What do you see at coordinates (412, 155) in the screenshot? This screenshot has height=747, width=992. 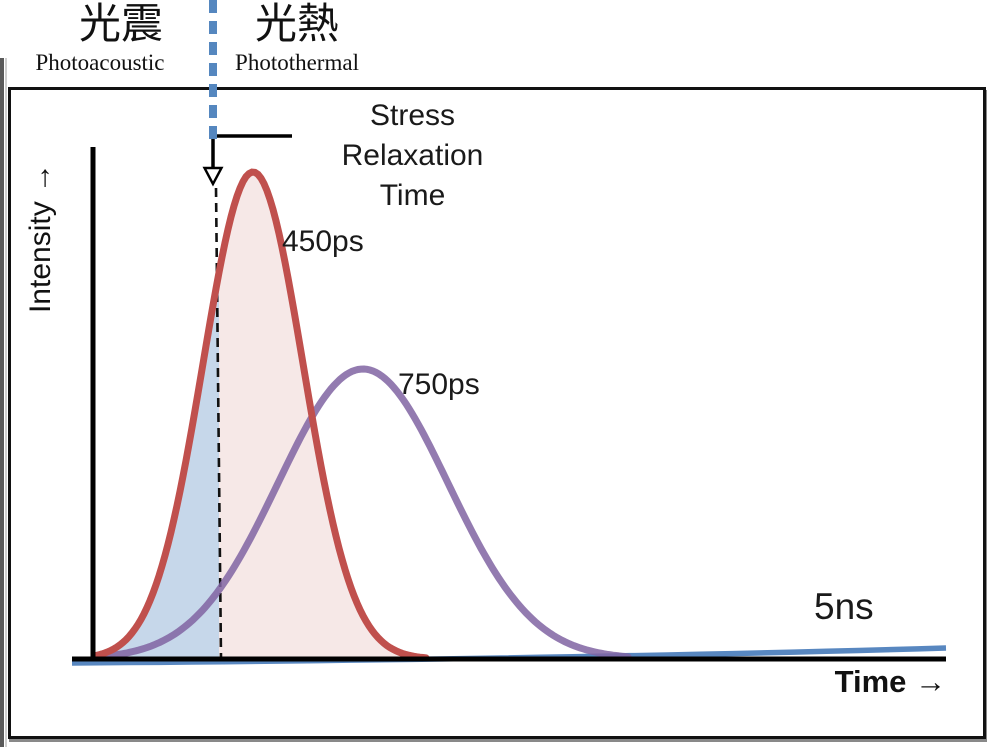 I see `stress-relaxation-time-label: Stress Relaxation Time` at bounding box center [412, 155].